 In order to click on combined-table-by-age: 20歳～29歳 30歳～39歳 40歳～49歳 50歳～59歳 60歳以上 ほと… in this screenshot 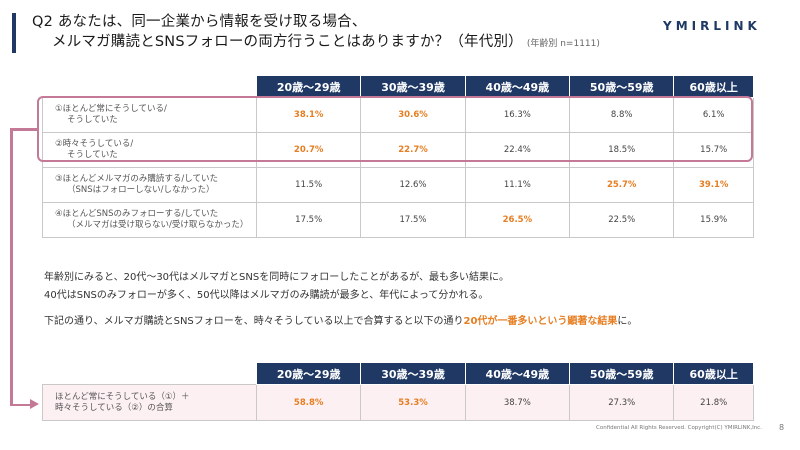, I will do `click(398, 391)`.